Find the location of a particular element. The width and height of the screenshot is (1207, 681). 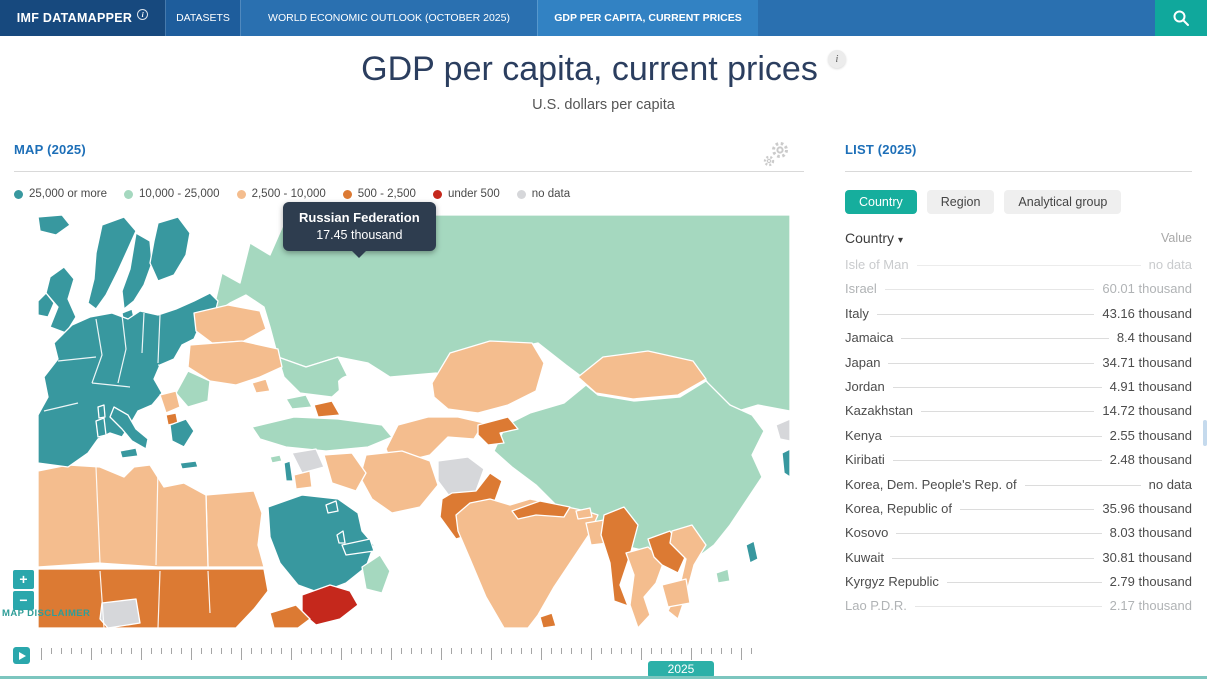

nav-spacer is located at coordinates (956, 18).